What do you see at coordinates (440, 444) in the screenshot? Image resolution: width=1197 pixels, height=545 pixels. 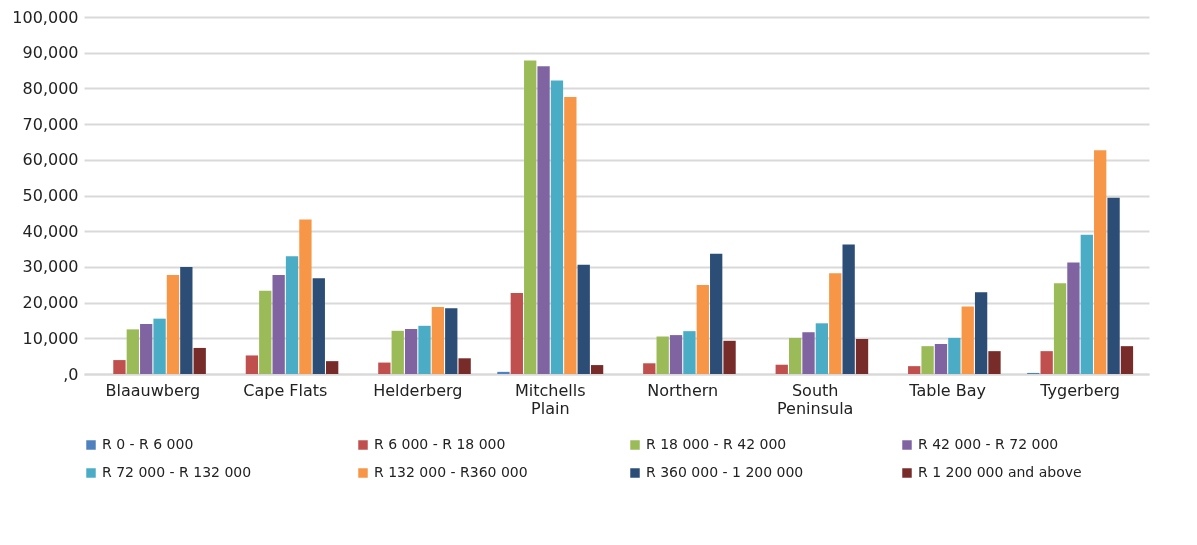 I see `legend-label: R 6 000 - R 18 000` at bounding box center [440, 444].